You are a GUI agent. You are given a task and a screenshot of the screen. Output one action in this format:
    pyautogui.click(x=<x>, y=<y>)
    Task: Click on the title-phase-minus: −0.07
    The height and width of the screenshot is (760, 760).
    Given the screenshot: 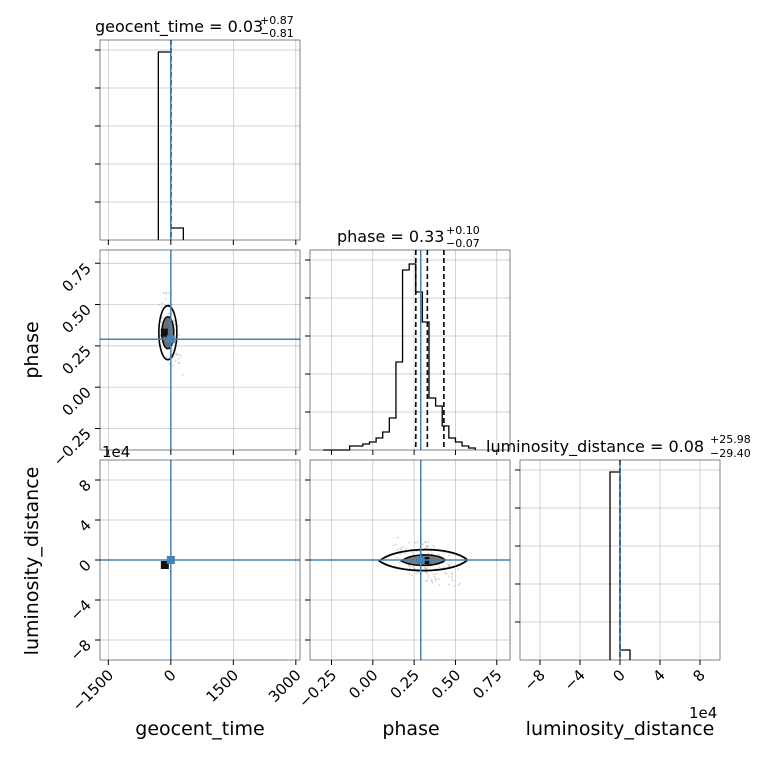 What is the action you would take?
    pyautogui.click(x=463, y=243)
    